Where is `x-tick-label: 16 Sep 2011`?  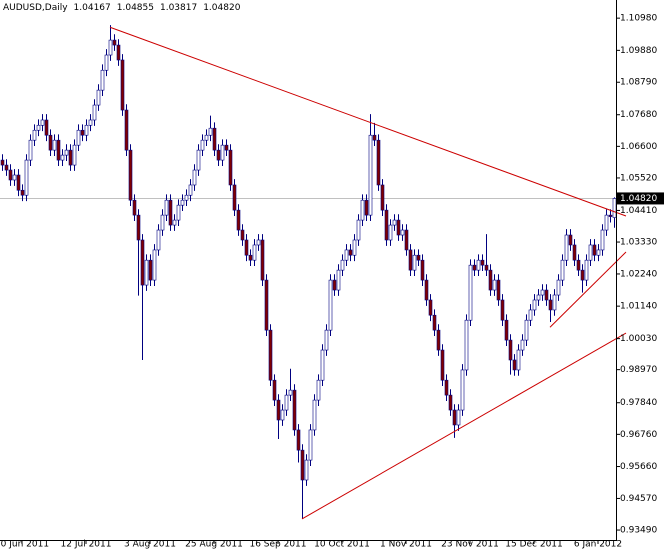
x-tick-label: 16 Sep 2011 is located at coordinates (277, 545).